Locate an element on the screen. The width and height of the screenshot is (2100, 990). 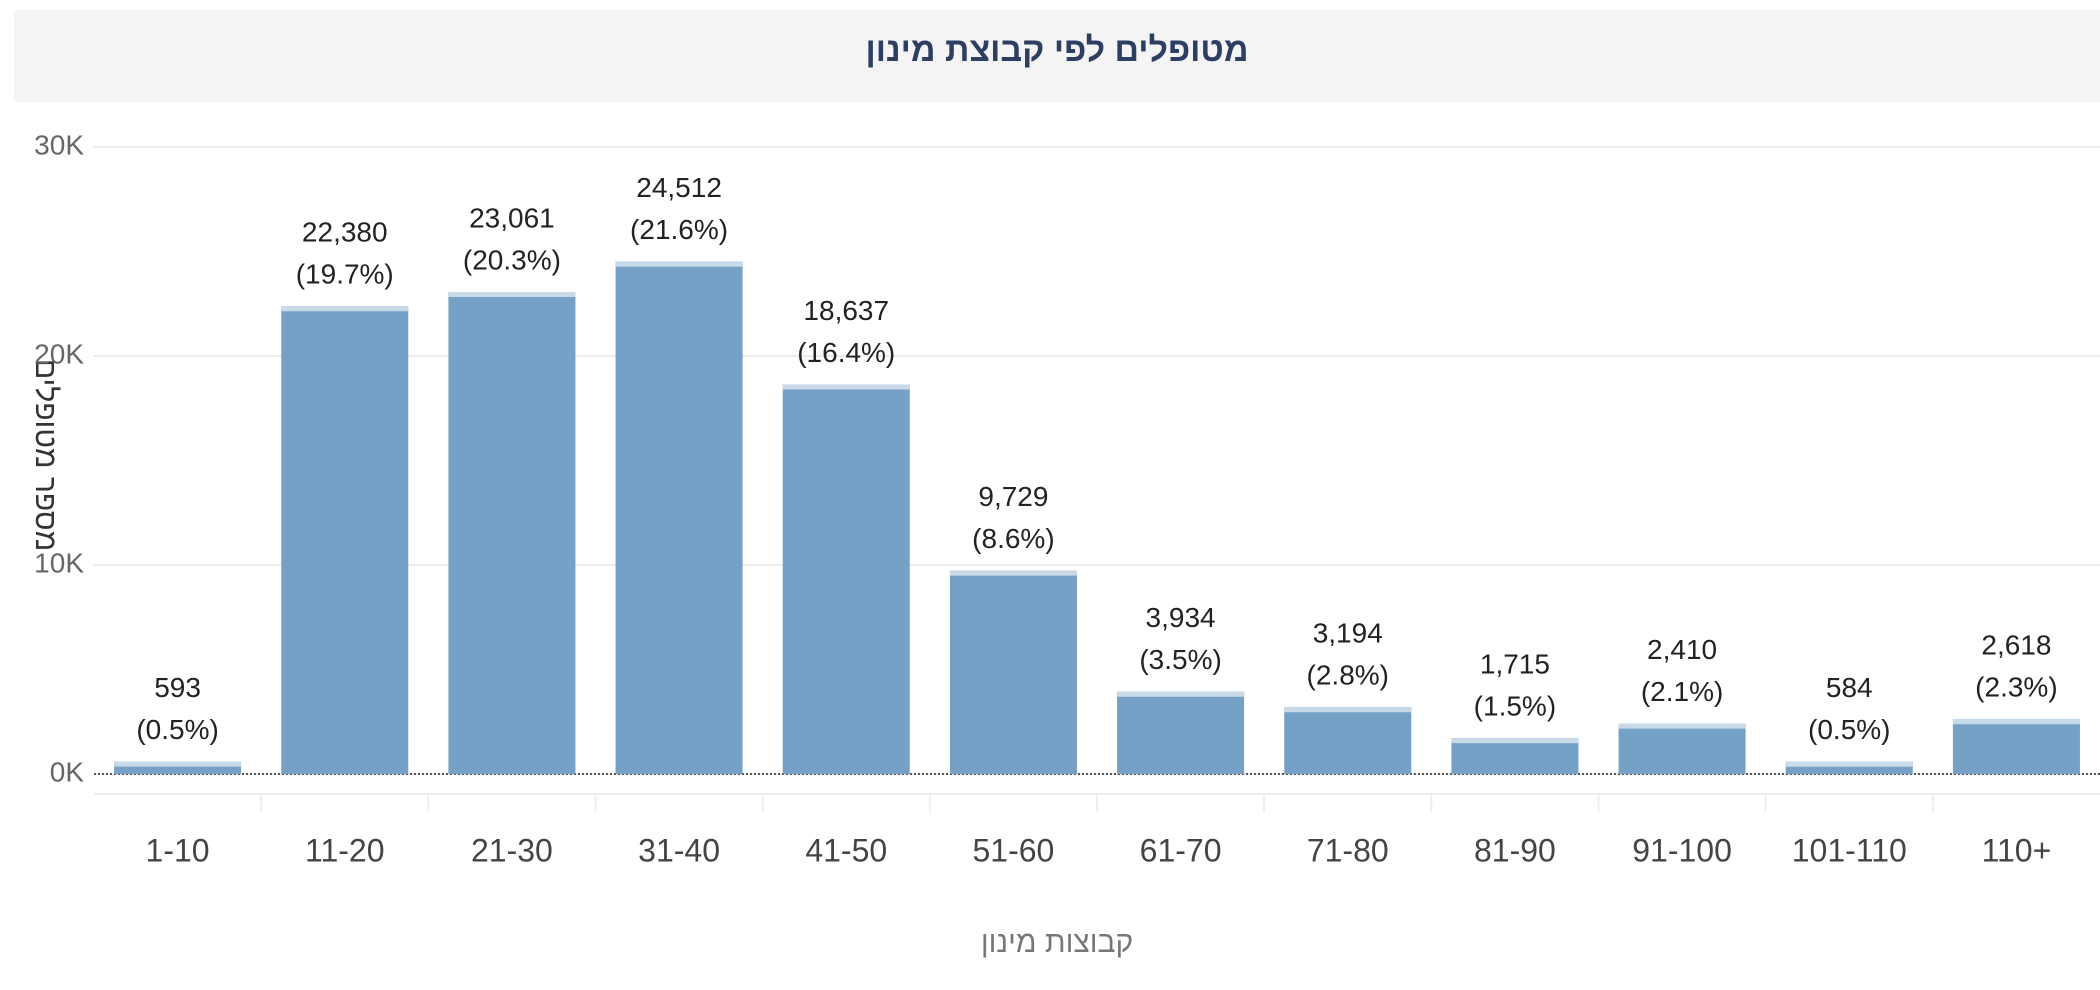
value-label: 22,380 is located at coordinates (345, 232).